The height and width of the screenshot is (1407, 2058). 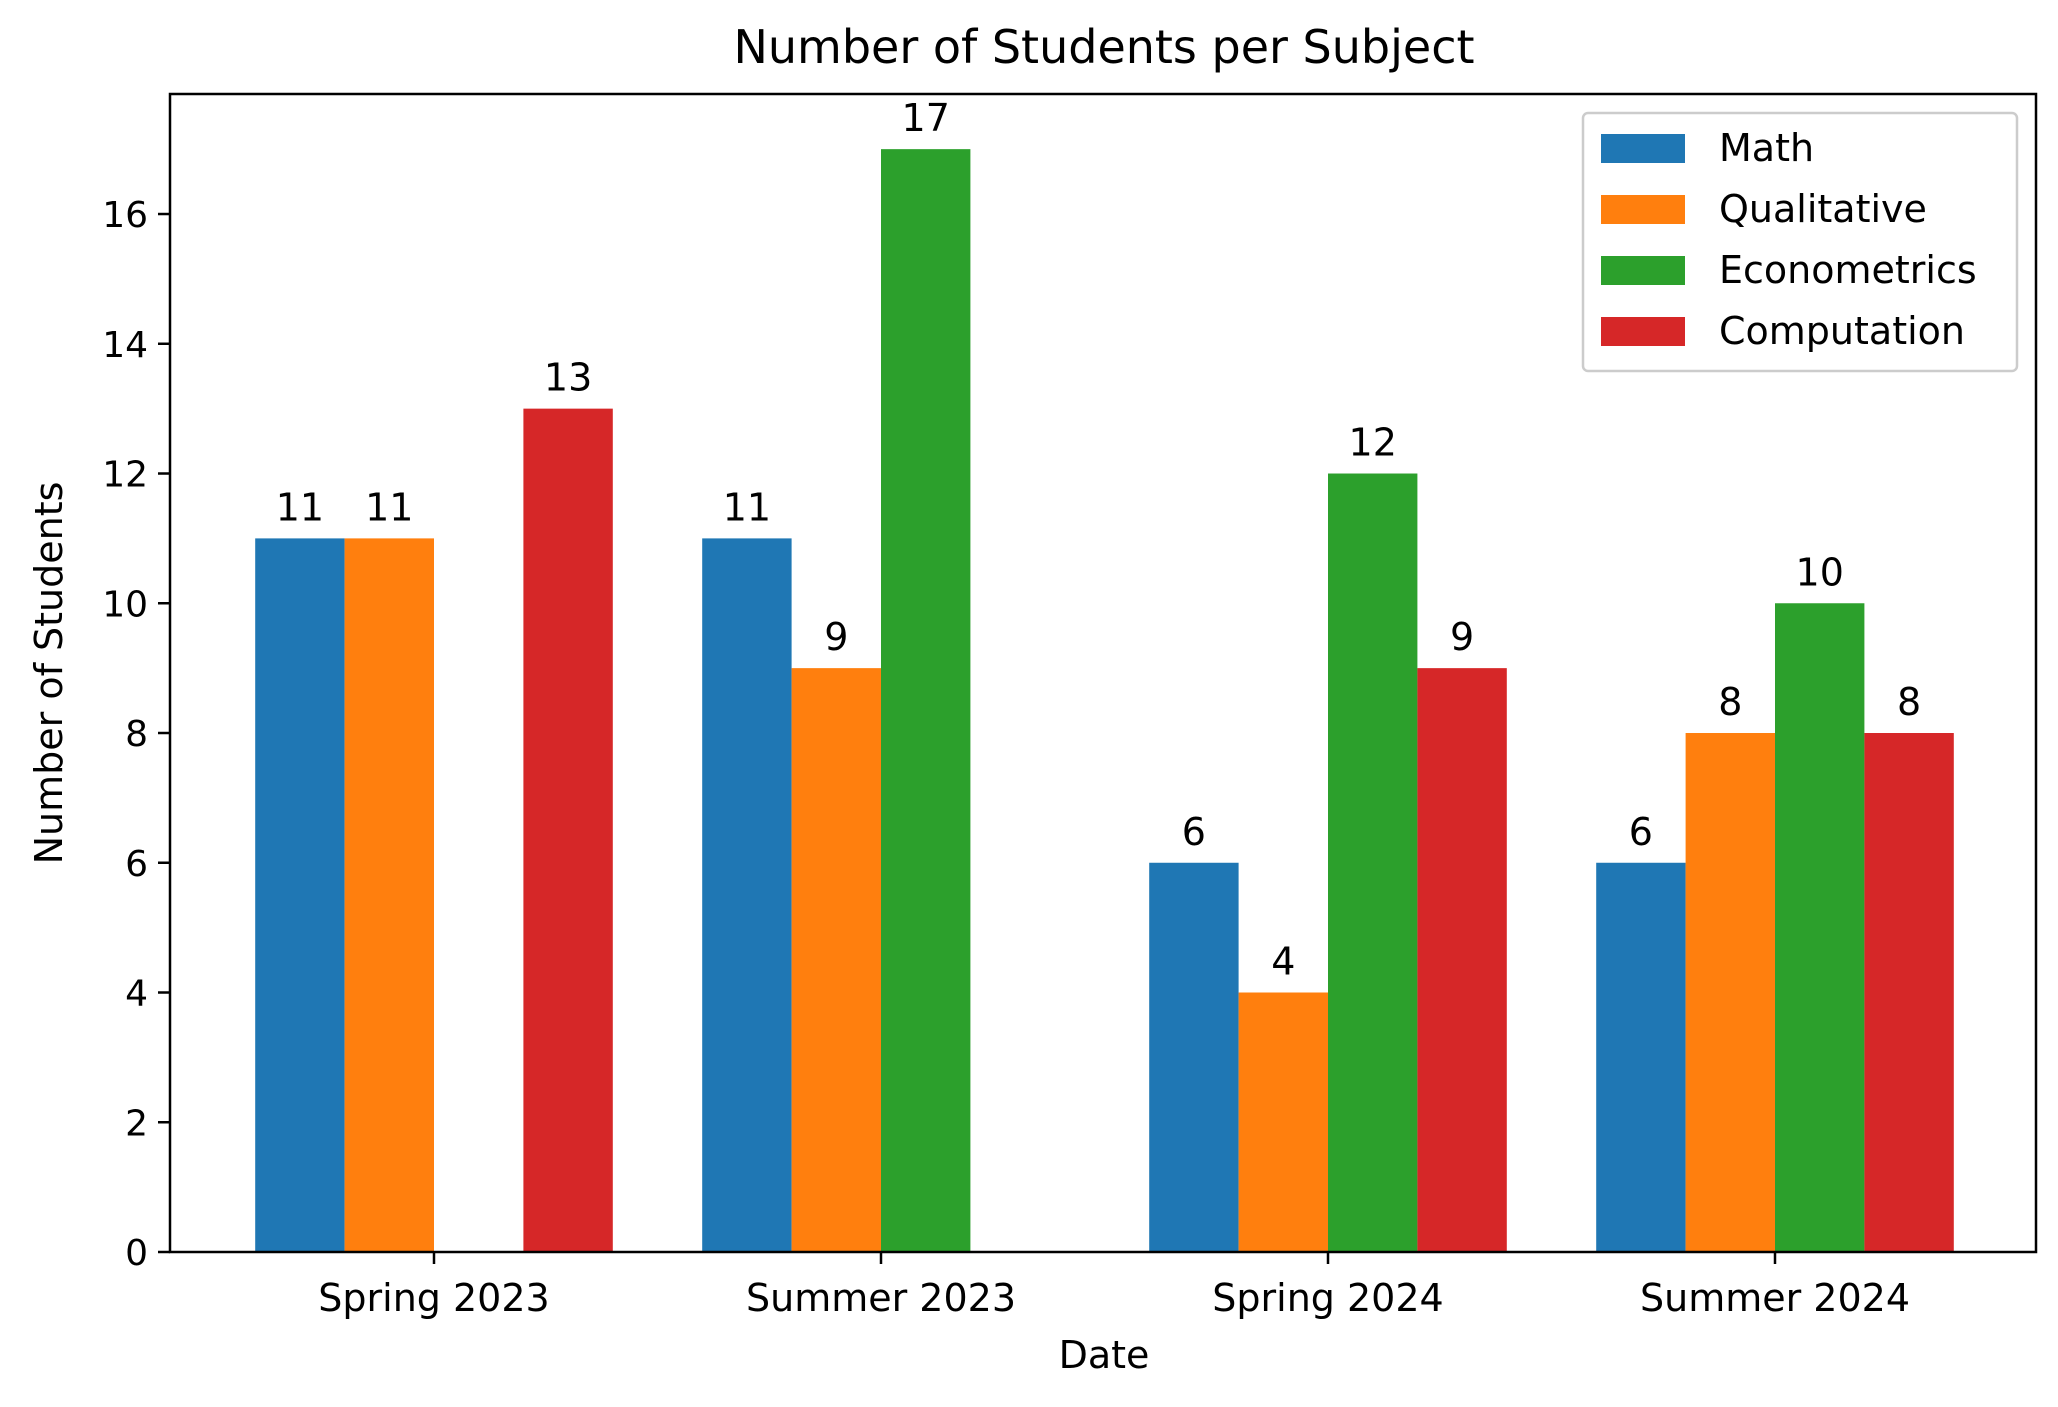 I want to click on legend-swatch-computation, so click(x=1643, y=331).